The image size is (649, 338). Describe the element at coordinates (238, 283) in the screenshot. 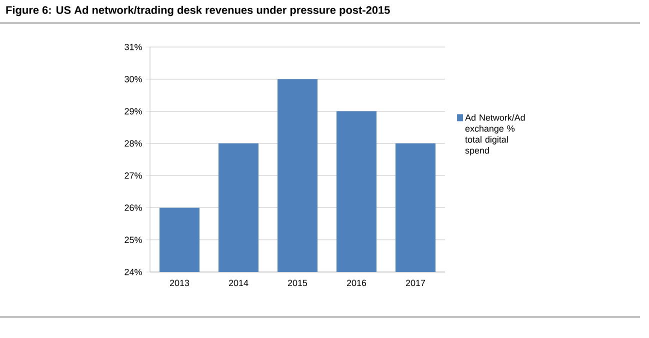

I see `x-tick-label: 2014` at that location.